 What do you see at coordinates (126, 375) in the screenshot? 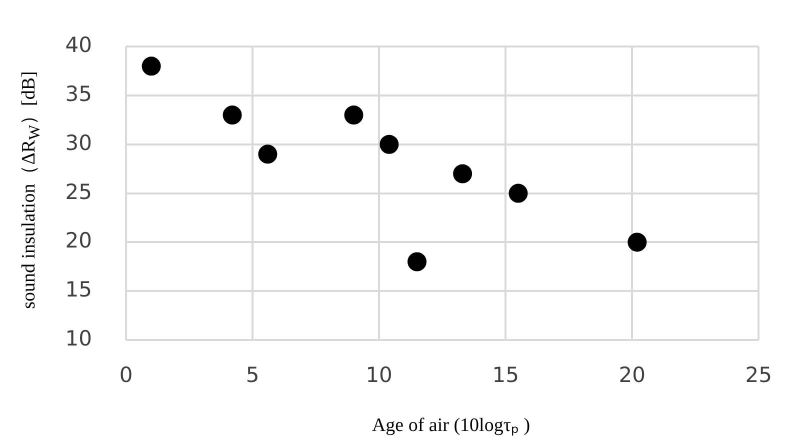
I see `x-tick-label: 0` at bounding box center [126, 375].